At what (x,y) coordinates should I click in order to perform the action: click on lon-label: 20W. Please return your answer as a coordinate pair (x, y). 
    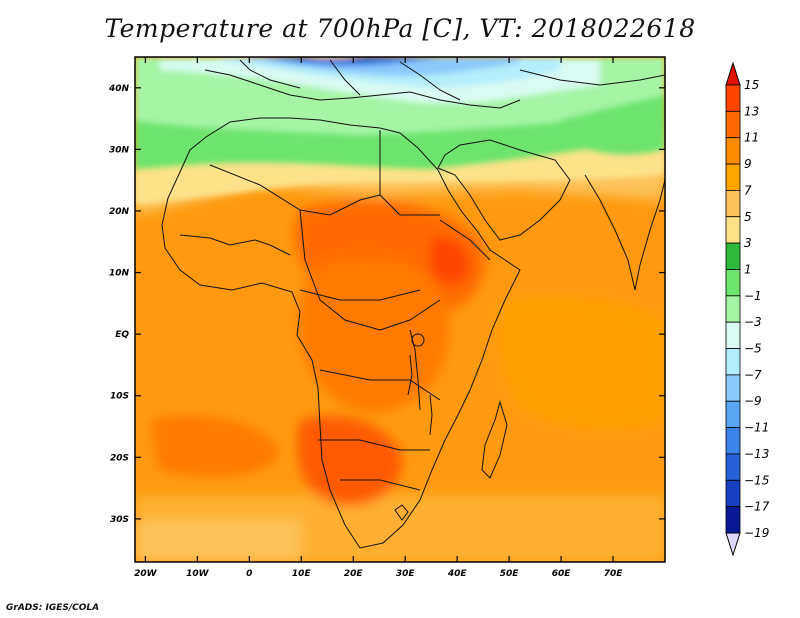
    Looking at the image, I should click on (146, 574).